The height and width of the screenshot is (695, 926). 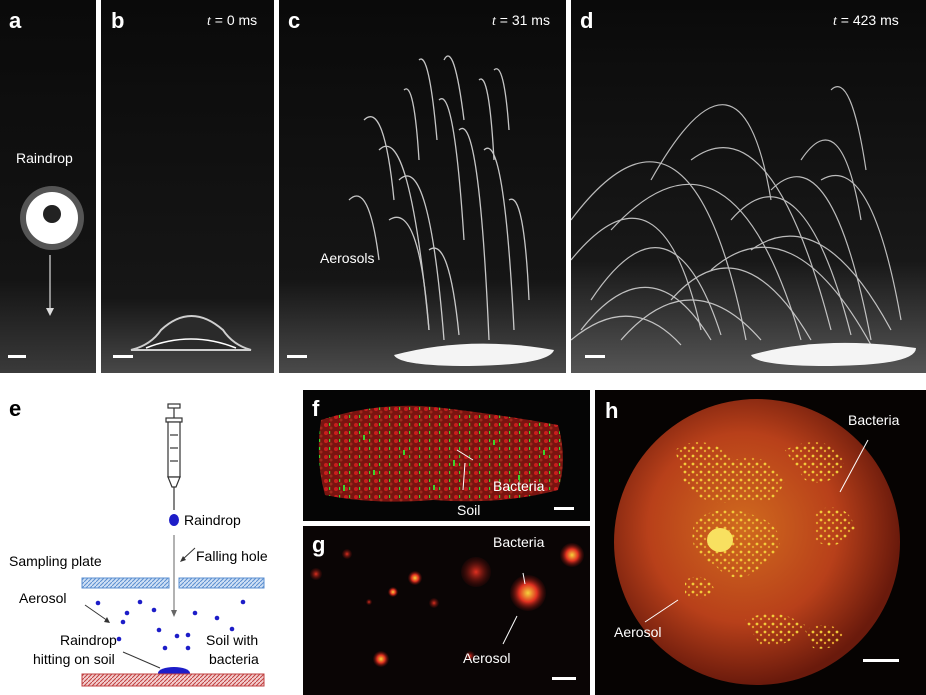 I want to click on bacteria-label-h: Bacteria, so click(x=874, y=420).